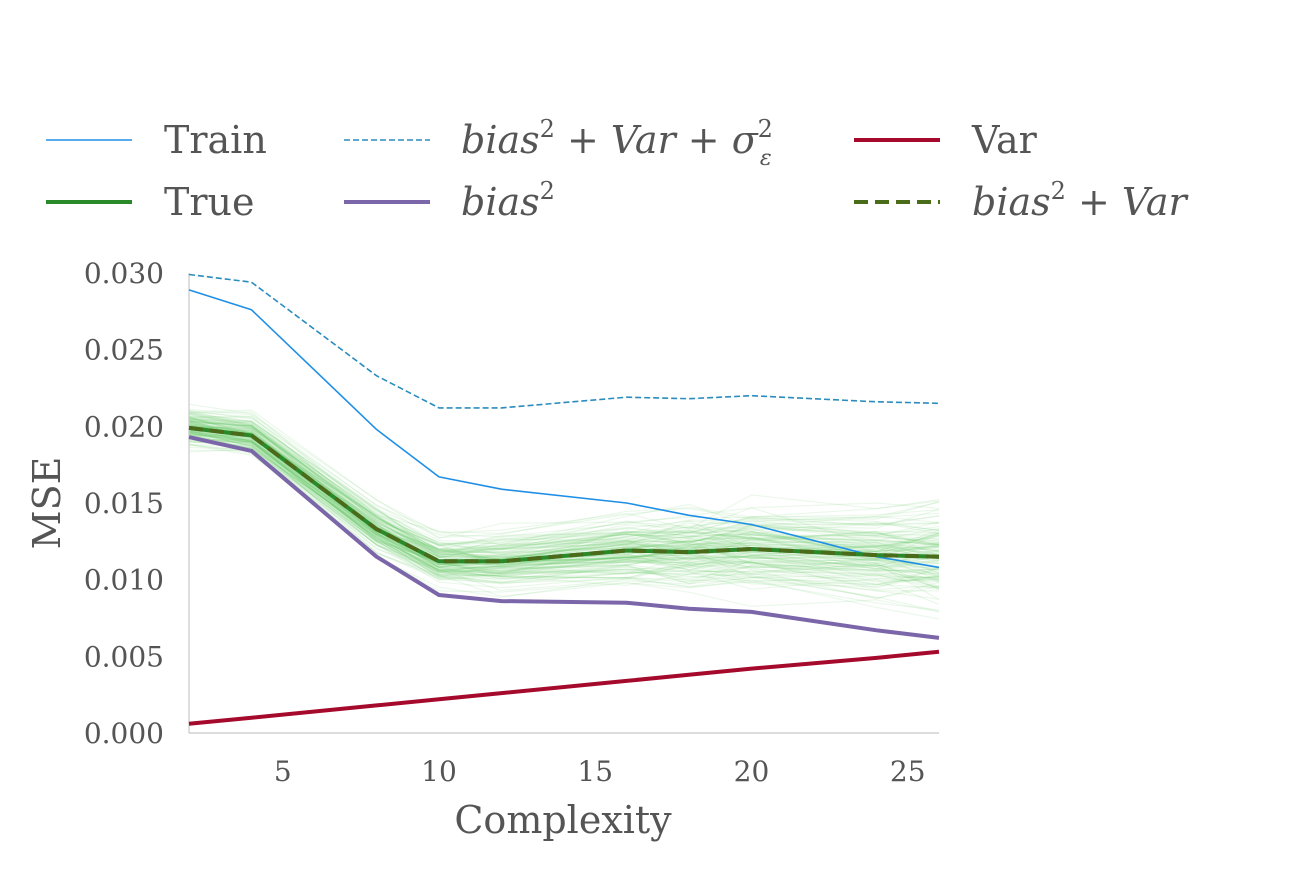  Describe the element at coordinates (47, 503) in the screenshot. I see `y-axis-label: MSE` at that location.